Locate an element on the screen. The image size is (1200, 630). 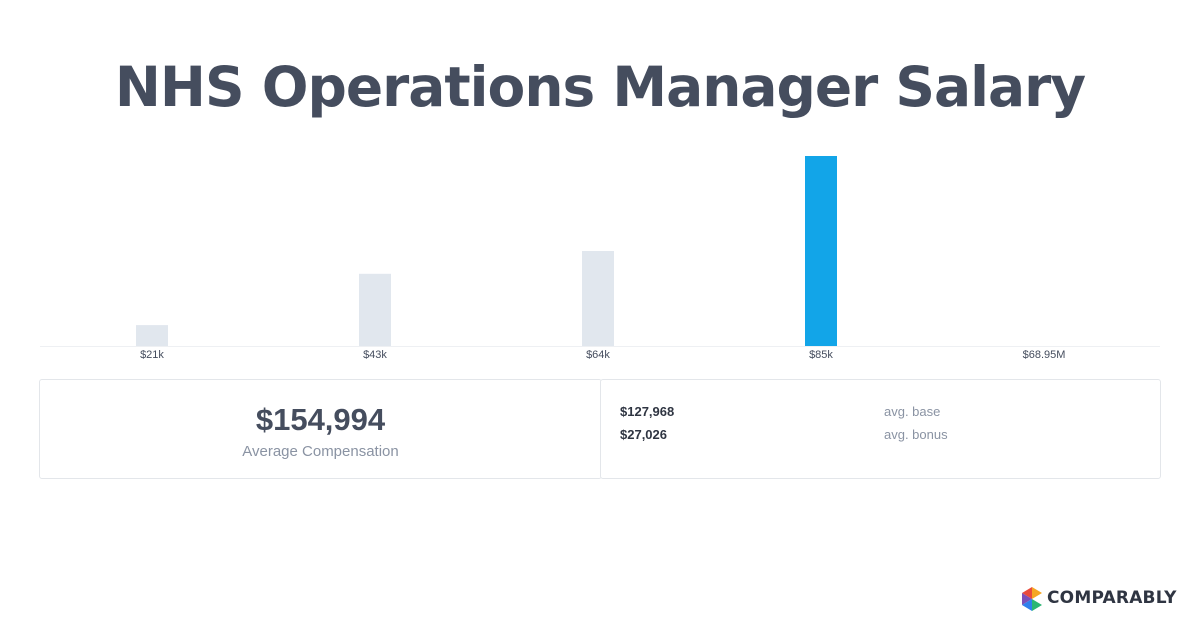
compensation-breakdown-card: $127,968 avg. base $27,026 avg. bonus is located at coordinates (880, 429).